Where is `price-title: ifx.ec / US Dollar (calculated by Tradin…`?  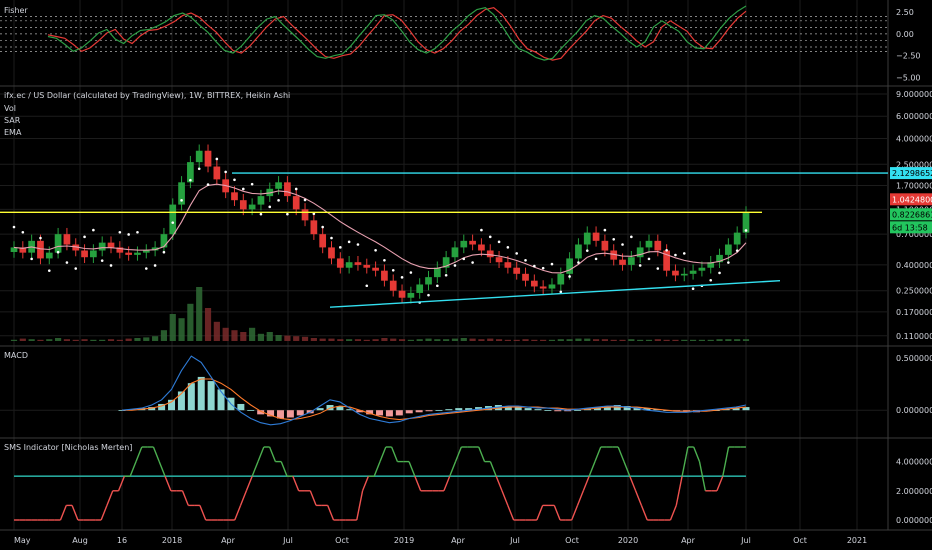 price-title: ifx.ec / US Dollar (calculated by Tradin… is located at coordinates (147, 95).